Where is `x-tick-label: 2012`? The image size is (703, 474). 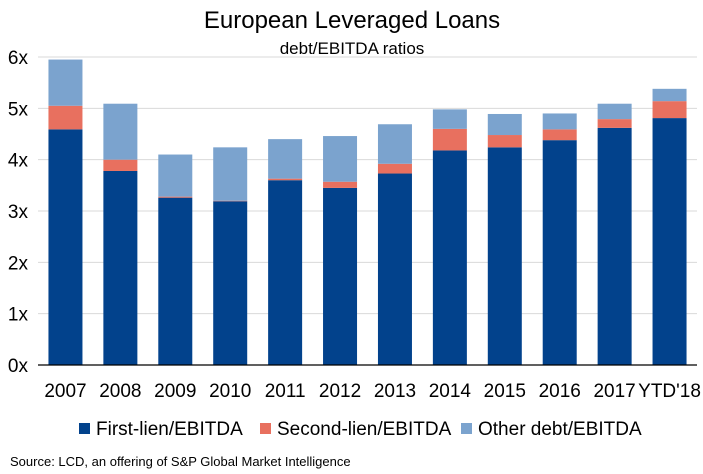 x-tick-label: 2012 is located at coordinates (340, 391).